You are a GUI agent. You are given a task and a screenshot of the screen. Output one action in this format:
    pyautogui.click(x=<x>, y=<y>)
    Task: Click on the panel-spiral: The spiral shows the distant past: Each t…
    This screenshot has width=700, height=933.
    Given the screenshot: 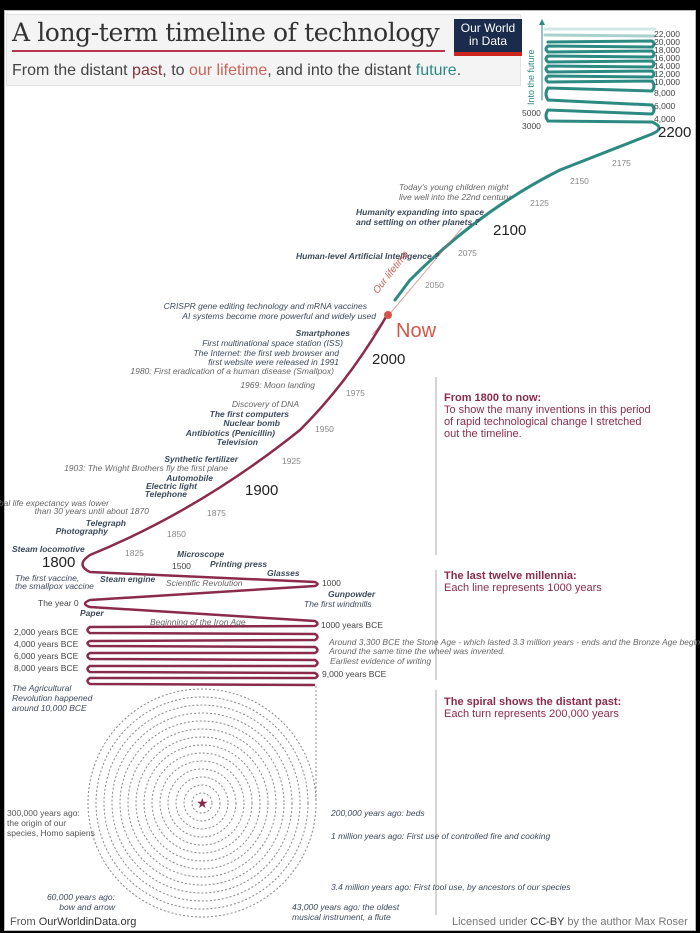 What is the action you would take?
    pyautogui.click(x=533, y=708)
    